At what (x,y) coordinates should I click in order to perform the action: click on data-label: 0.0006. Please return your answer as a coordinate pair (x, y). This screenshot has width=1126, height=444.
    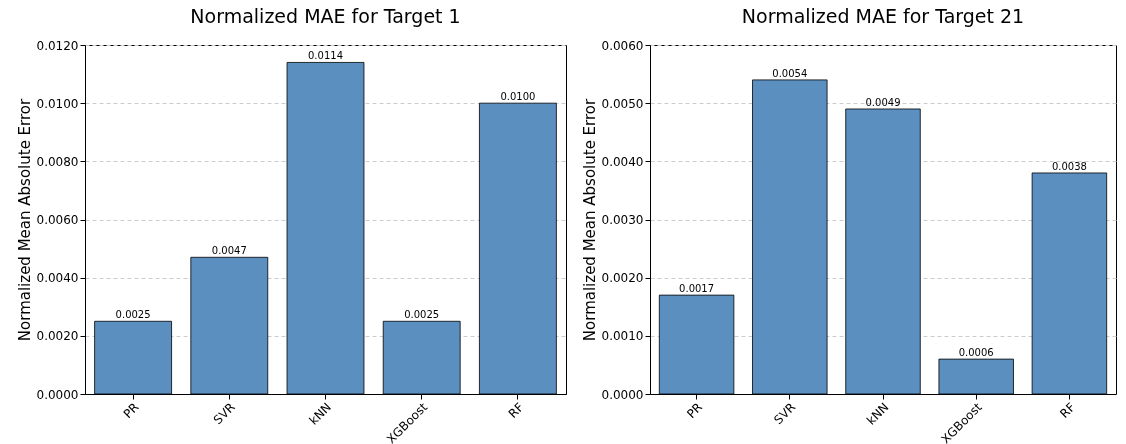
    Looking at the image, I should click on (976, 353).